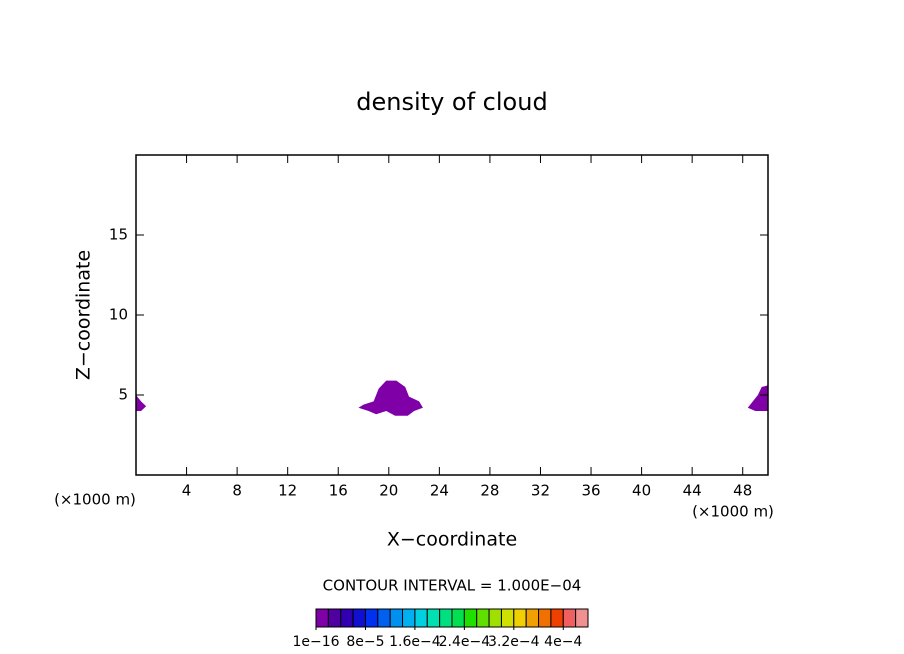 This screenshot has width=904, height=654. What do you see at coordinates (733, 512) in the screenshot?
I see `x-unit-label: (×1000 m)` at bounding box center [733, 512].